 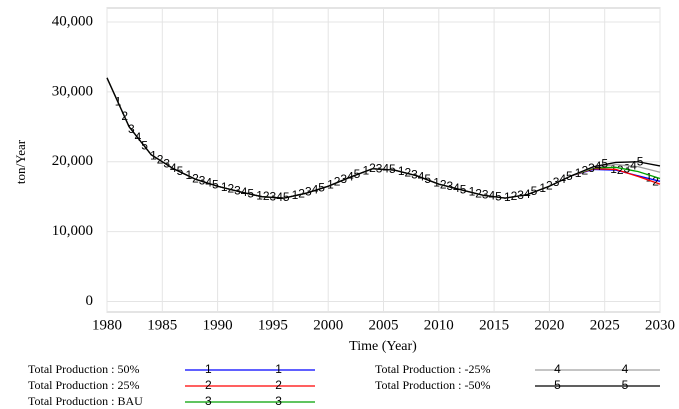 I want to click on y-tick-label: 30,000, so click(x=72, y=91).